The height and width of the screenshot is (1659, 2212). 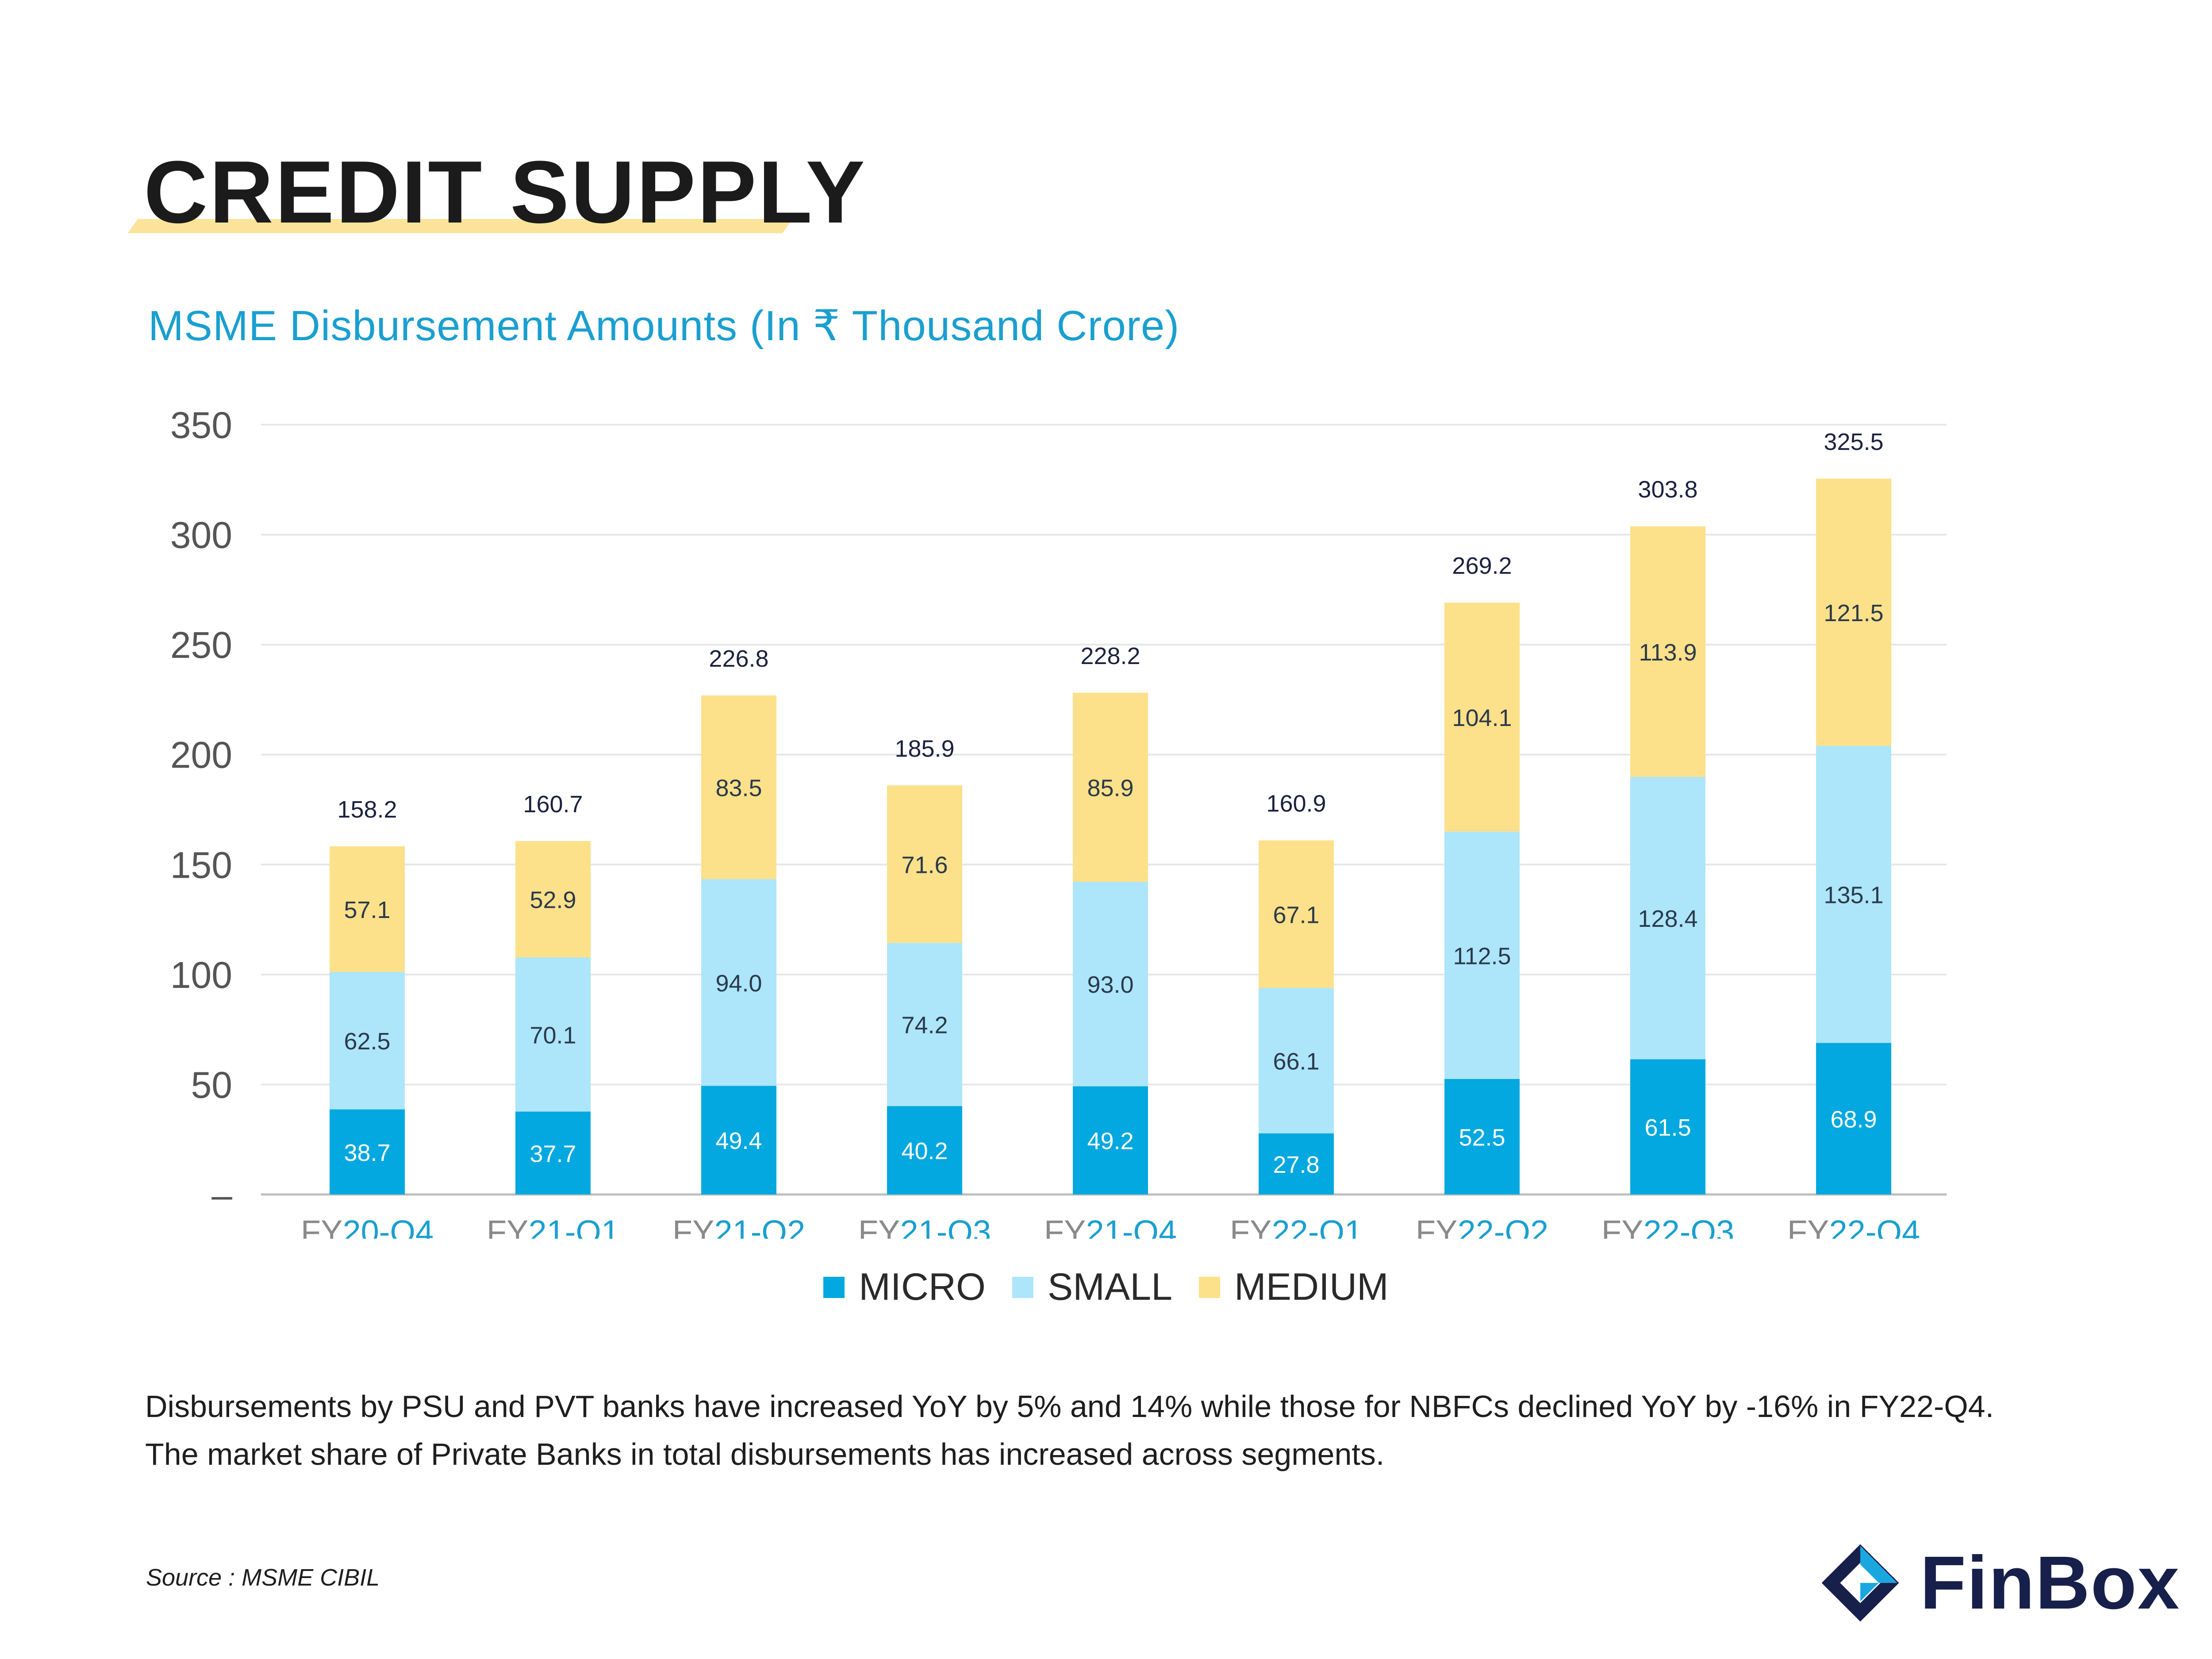 I want to click on legend-label-medium: MEDIUM, so click(x=1312, y=1287).